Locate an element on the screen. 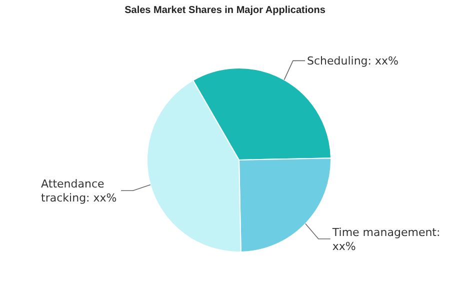 The image size is (450, 300). chart-title: Sales Market Shares in Major Applications is located at coordinates (225, 10).